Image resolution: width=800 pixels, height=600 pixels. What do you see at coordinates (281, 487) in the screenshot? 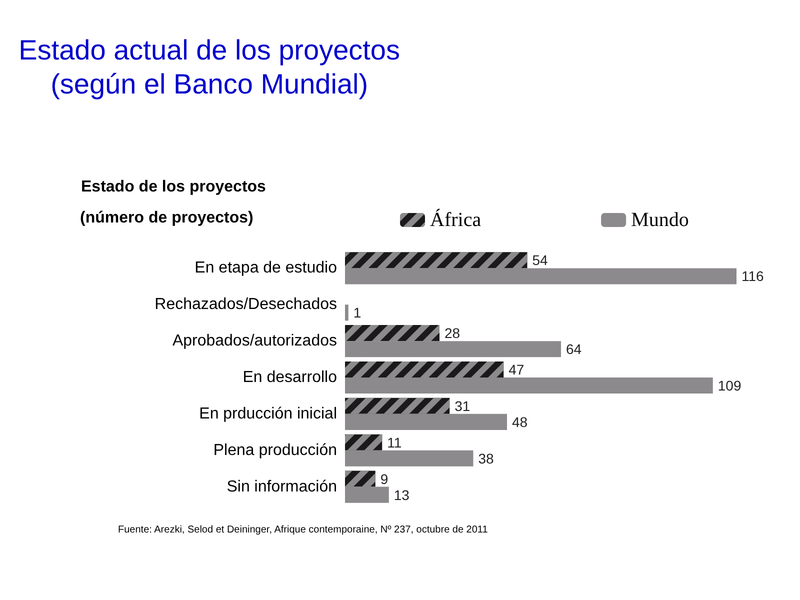
I see `y-tick-label: Sin información` at bounding box center [281, 487].